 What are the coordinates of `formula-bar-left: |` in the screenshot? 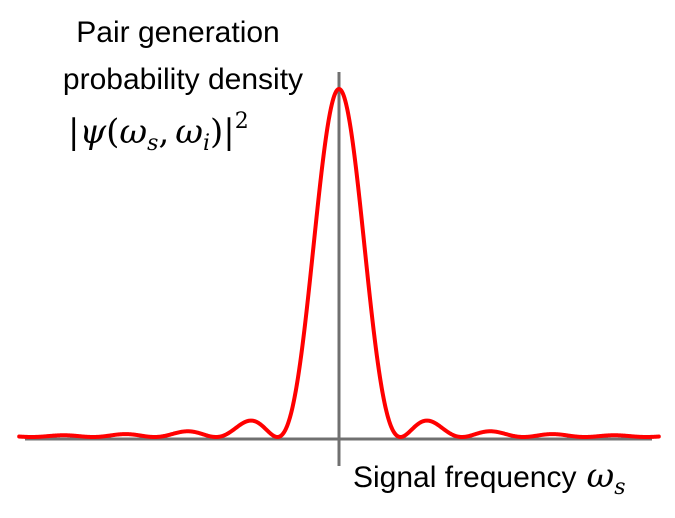 It's located at (73, 132).